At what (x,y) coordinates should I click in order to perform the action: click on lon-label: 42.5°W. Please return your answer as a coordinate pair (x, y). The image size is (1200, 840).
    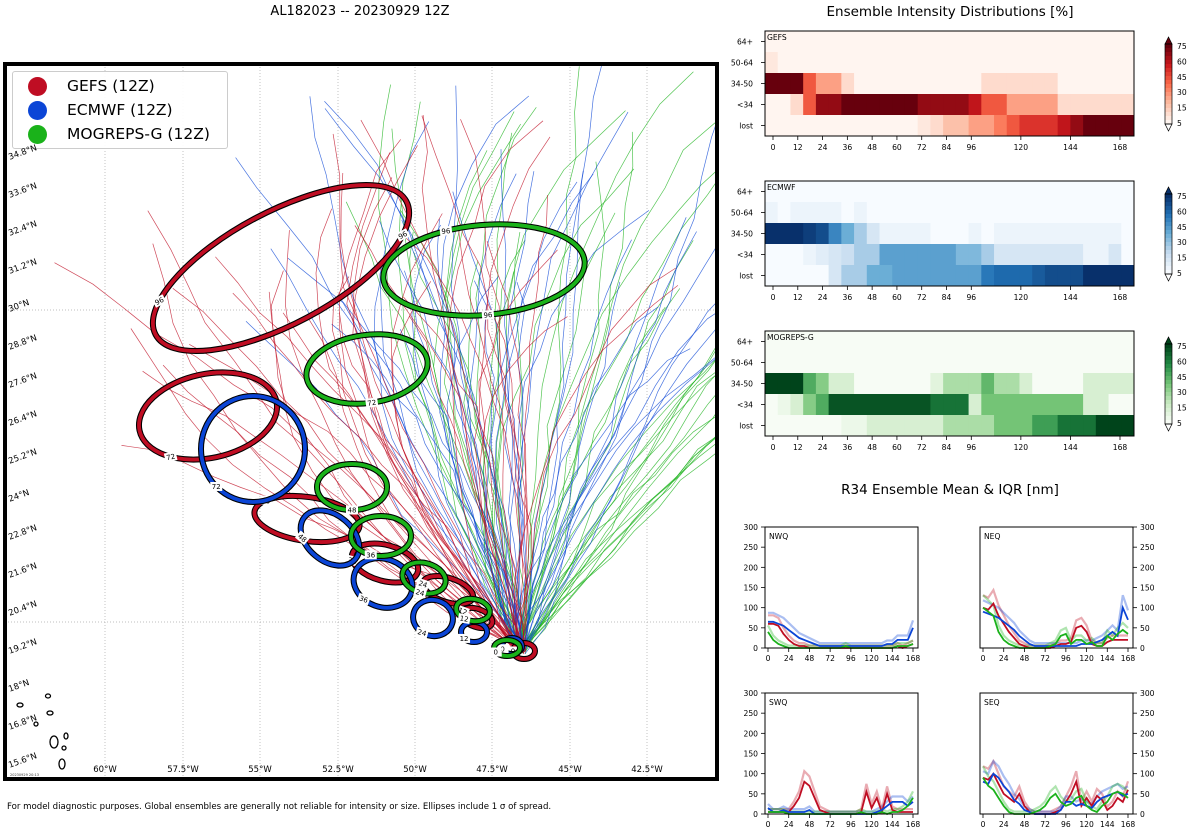
    Looking at the image, I should click on (647, 770).